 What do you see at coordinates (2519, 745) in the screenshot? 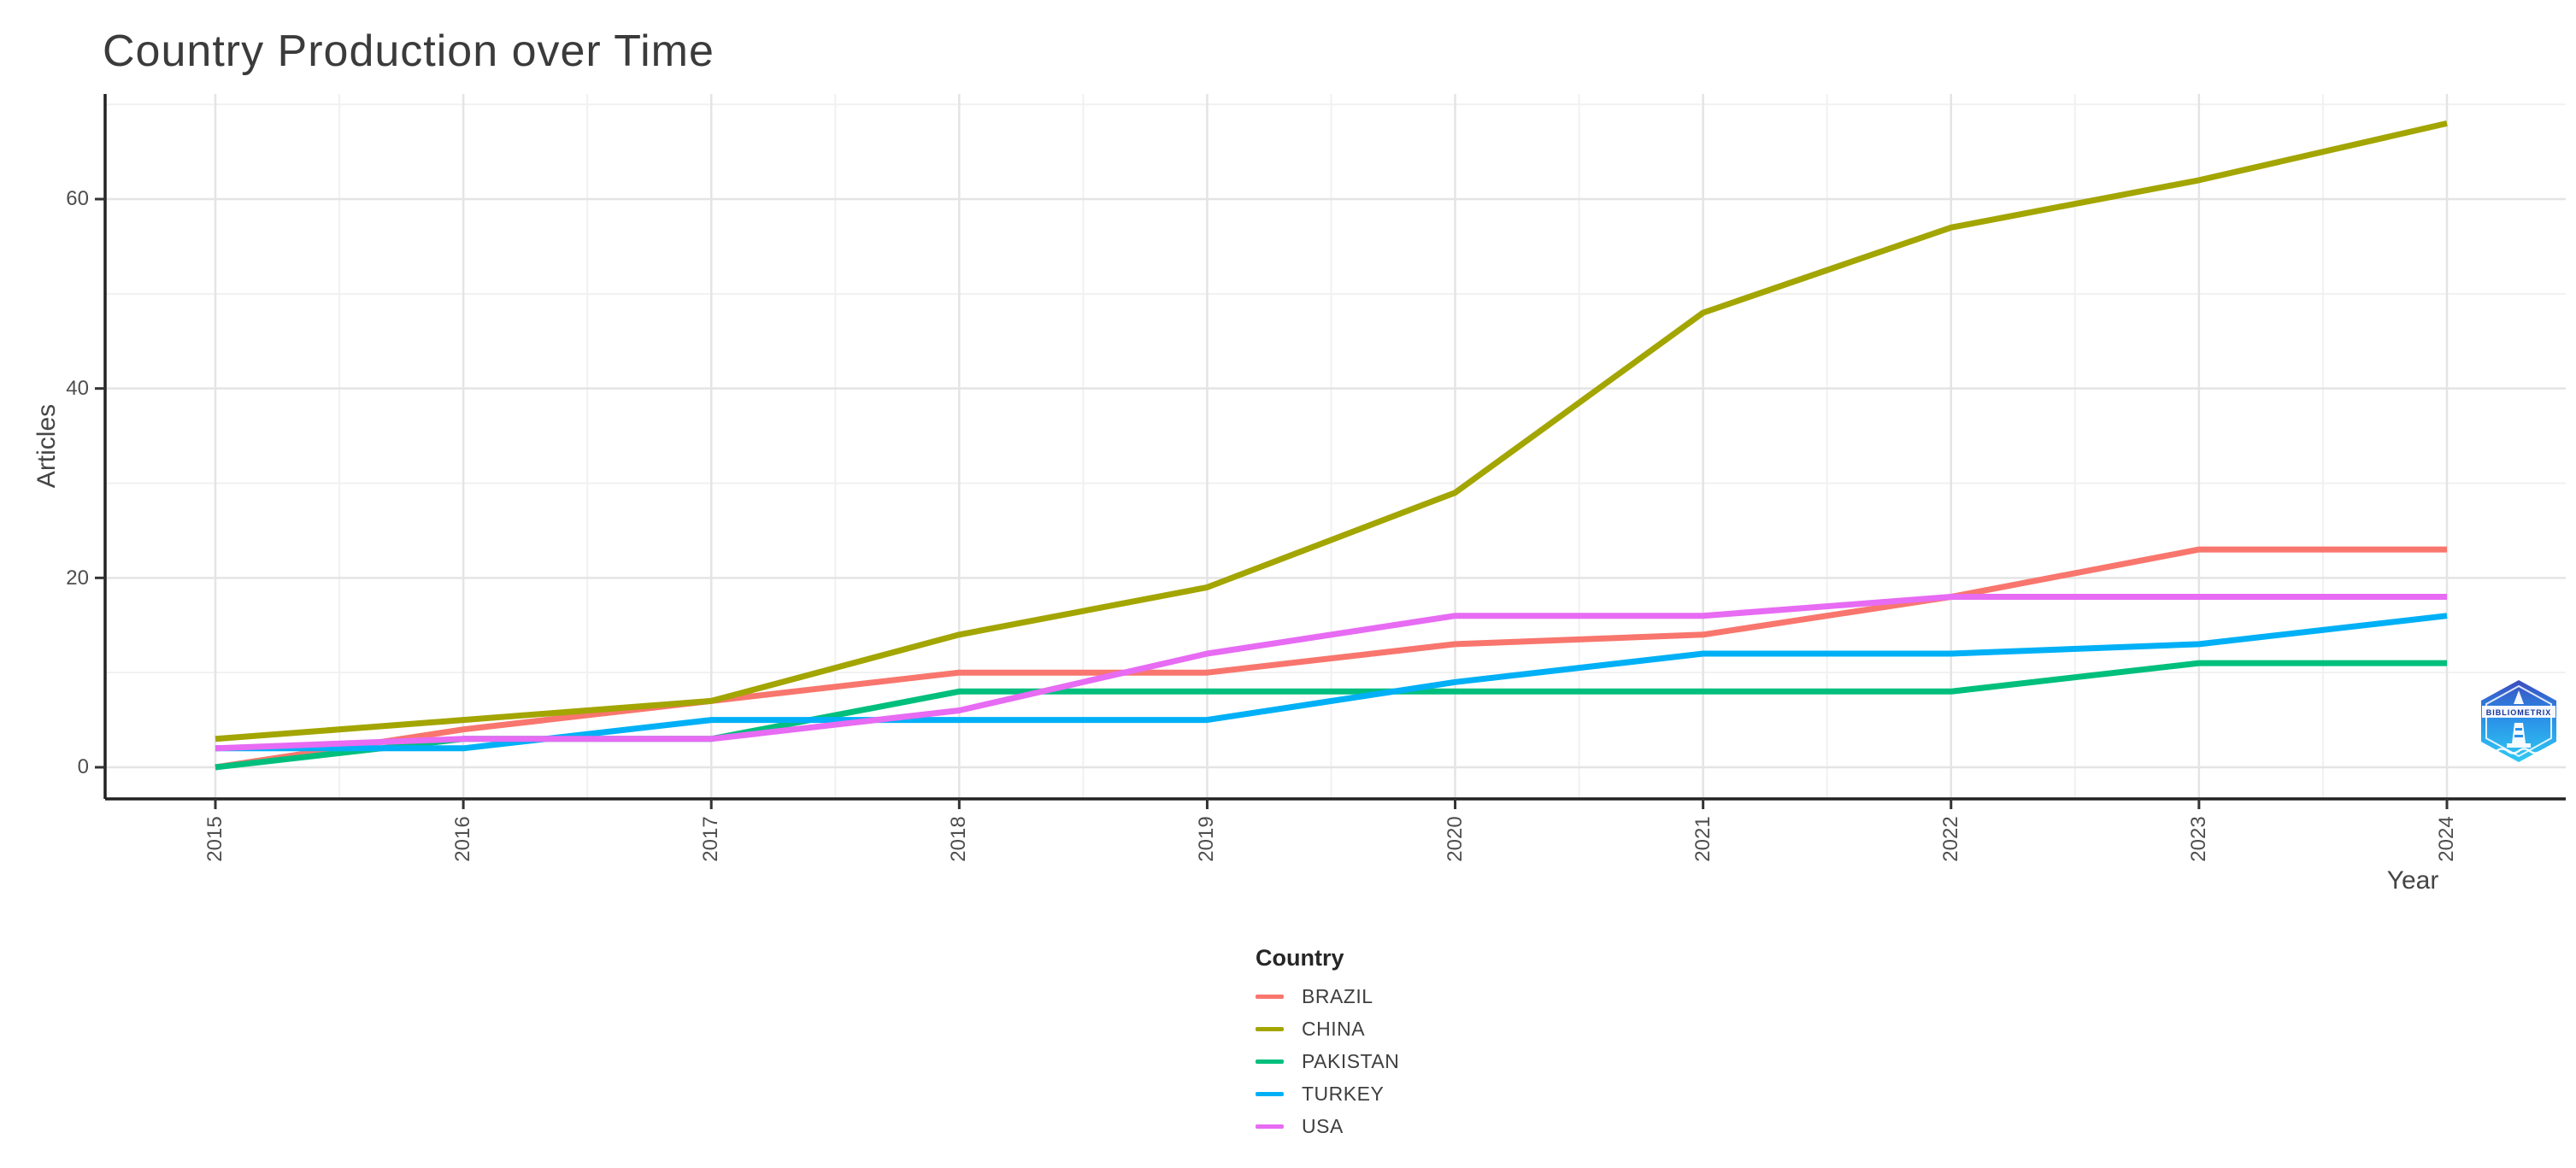
I see `logo-lighthouse-base` at bounding box center [2519, 745].